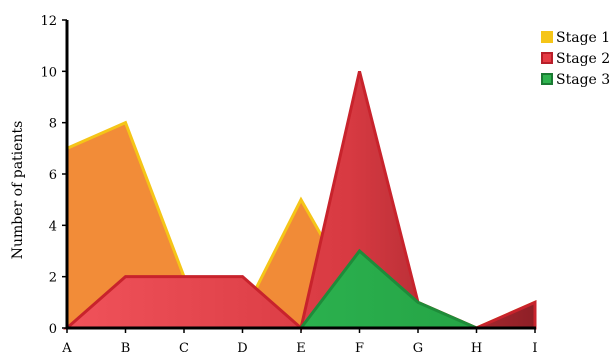 This screenshot has width=616, height=357. What do you see at coordinates (53, 226) in the screenshot?
I see `y-tick-label: 4` at bounding box center [53, 226].